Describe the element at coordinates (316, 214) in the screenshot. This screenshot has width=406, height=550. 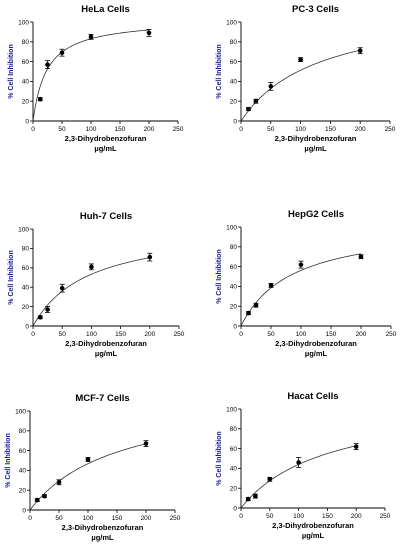
I see `chart-title: HepG2 Cells` at that location.